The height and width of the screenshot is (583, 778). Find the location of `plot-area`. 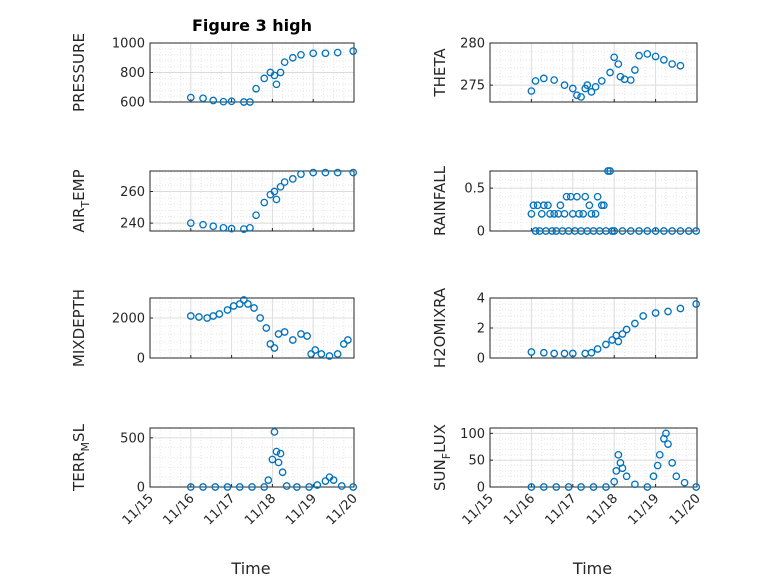

plot-area is located at coordinates (593, 72).